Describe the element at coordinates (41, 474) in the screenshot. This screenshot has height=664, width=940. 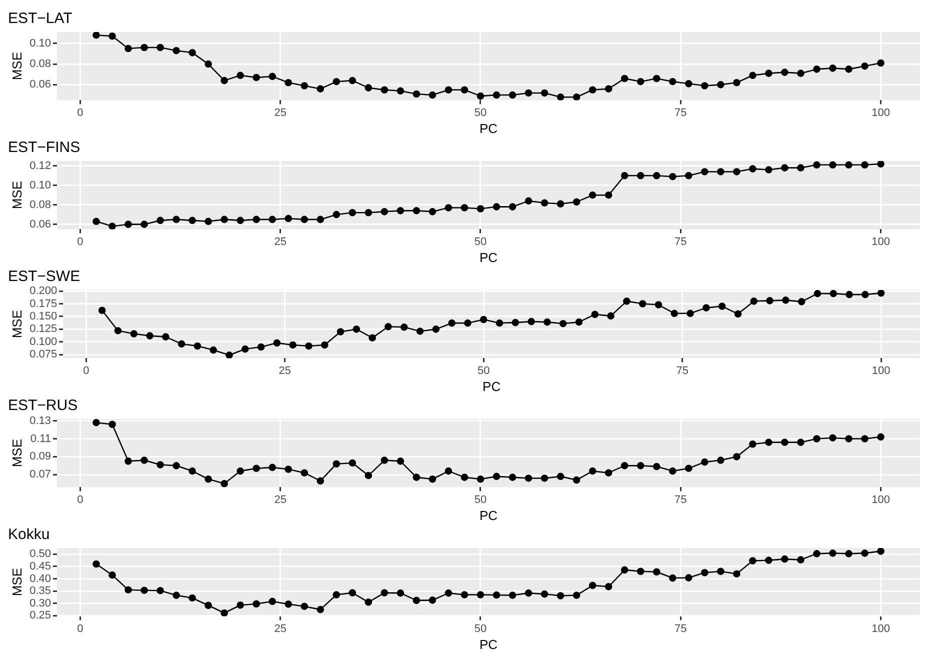
I see `y-tick-label: 0.07` at that location.